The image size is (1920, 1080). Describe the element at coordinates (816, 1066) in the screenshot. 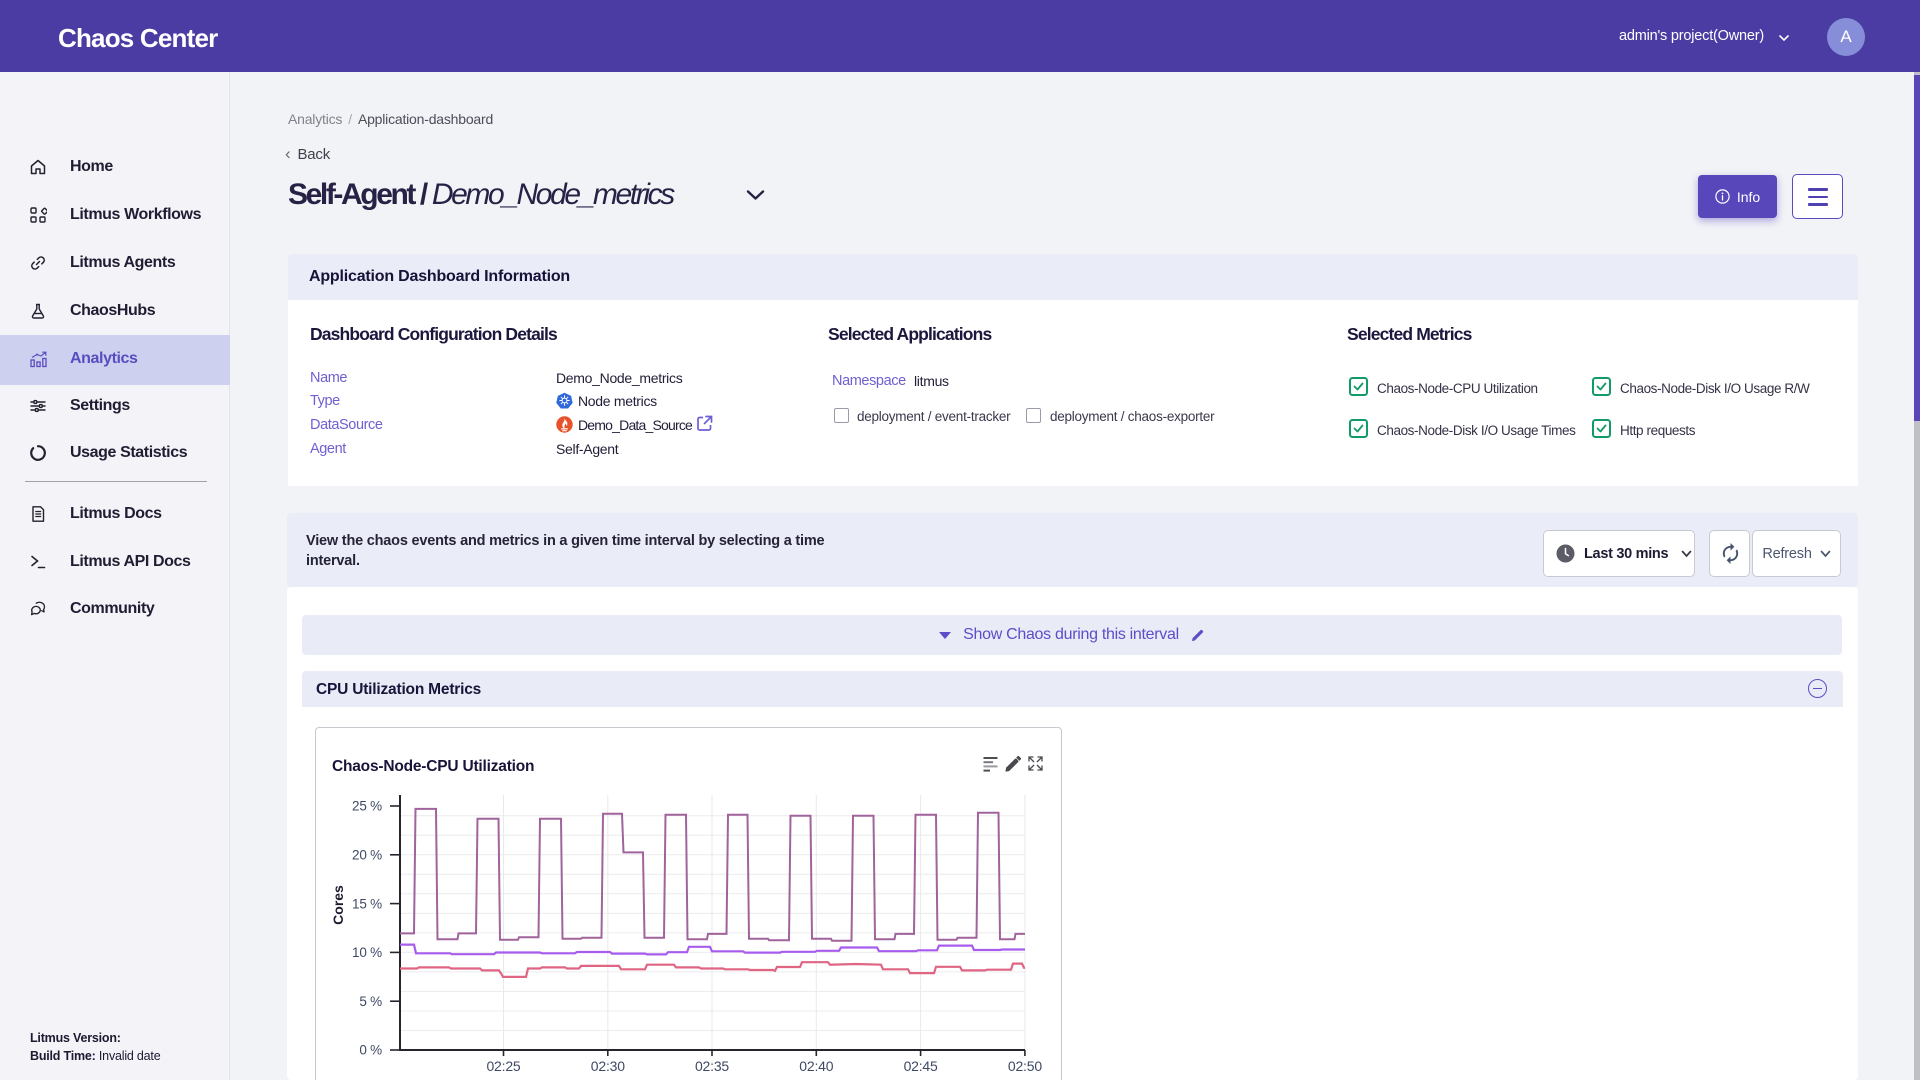

I see `svg-text: 02:40` at that location.